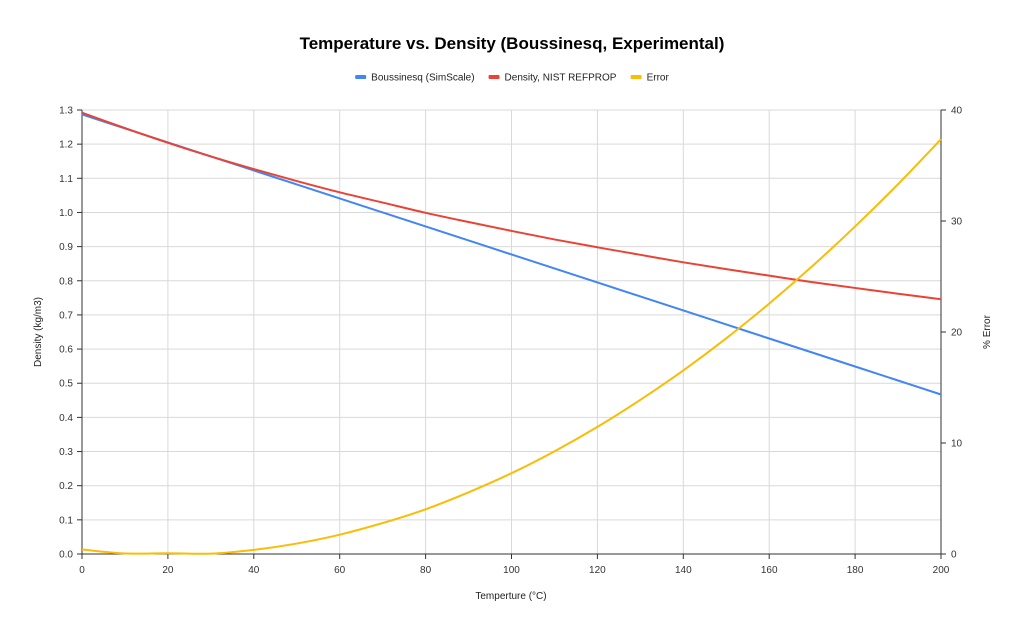 The width and height of the screenshot is (1024, 638). What do you see at coordinates (66, 384) in the screenshot?
I see `y-tick-label: 0.5` at bounding box center [66, 384].